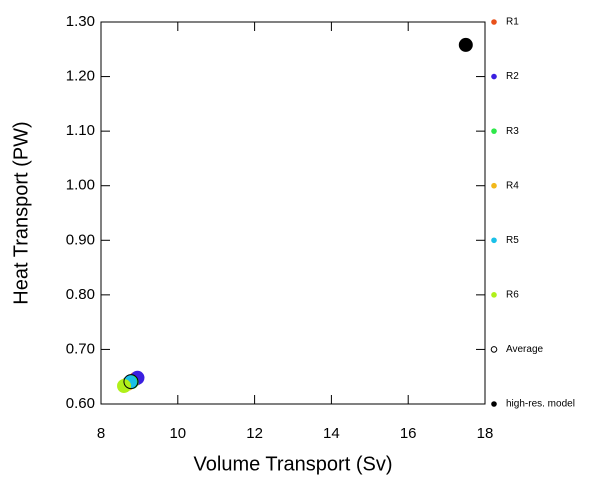 The image size is (590, 486). Describe the element at coordinates (177, 433) in the screenshot. I see `x-tick-label: 10` at that location.